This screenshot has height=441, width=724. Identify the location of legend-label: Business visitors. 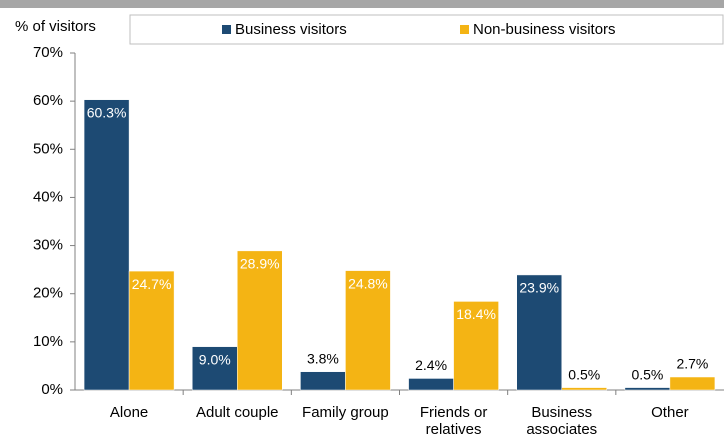
(291, 29).